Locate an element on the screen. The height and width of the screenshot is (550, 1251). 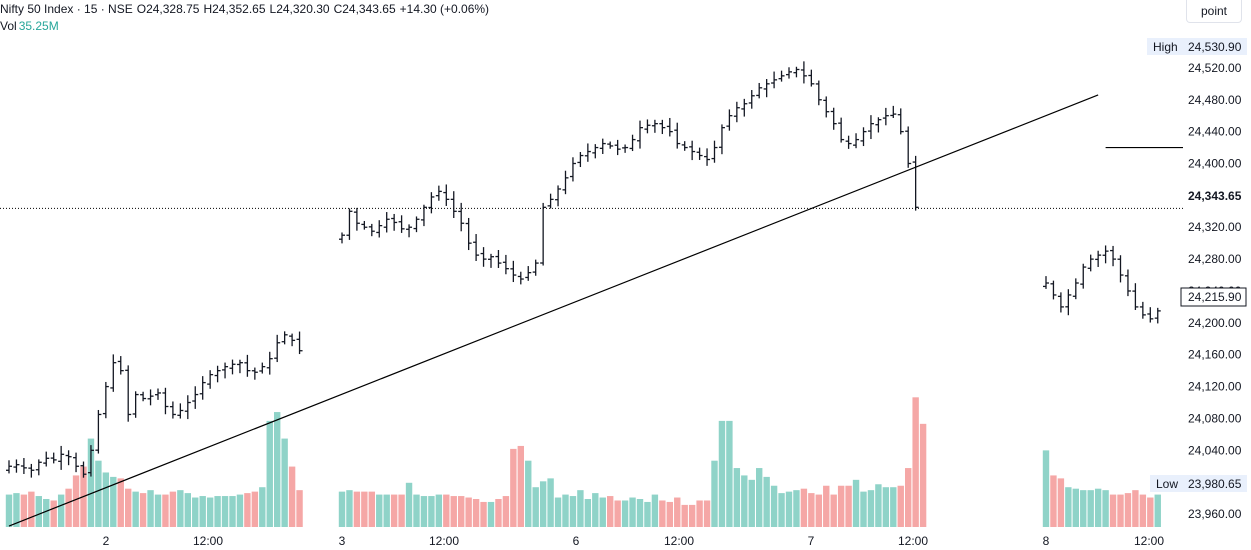
symbol-name: Nifty 50 Index · 15 · NSE is located at coordinates (66, 9).